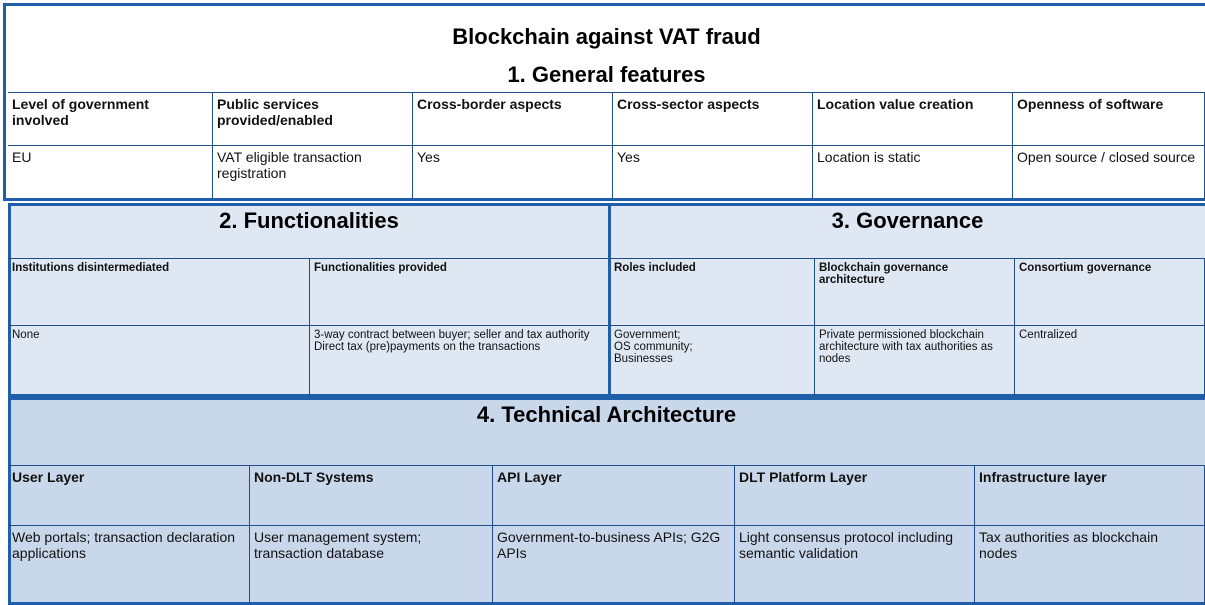 The width and height of the screenshot is (1205, 605). Describe the element at coordinates (159, 291) in the screenshot. I see `column-header: Institutions disintermediated` at that location.